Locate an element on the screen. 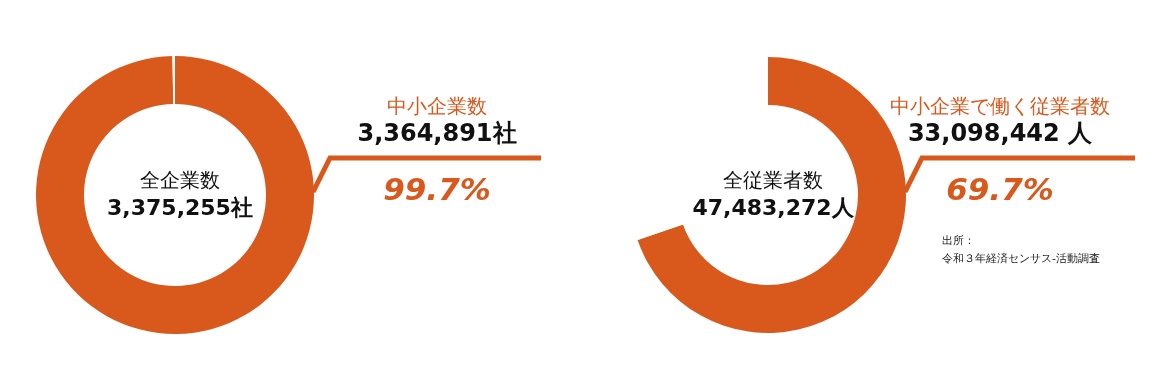  text: 全従業者数 is located at coordinates (773, 180).